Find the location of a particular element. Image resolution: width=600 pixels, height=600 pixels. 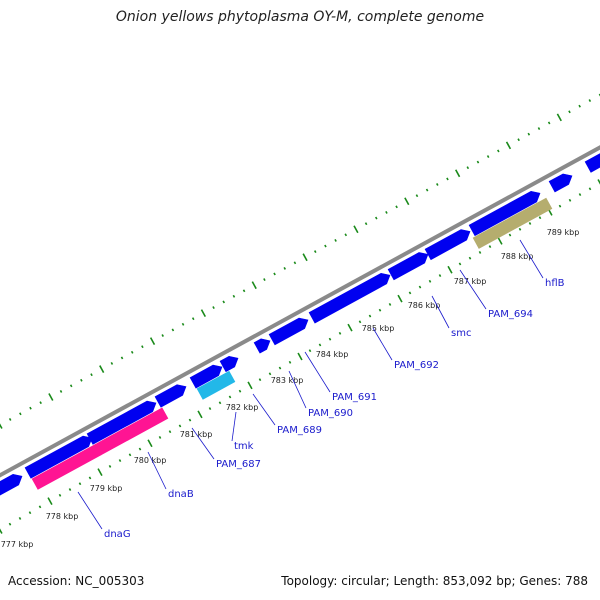

cyan-gene-feature is located at coordinates (216, 385).